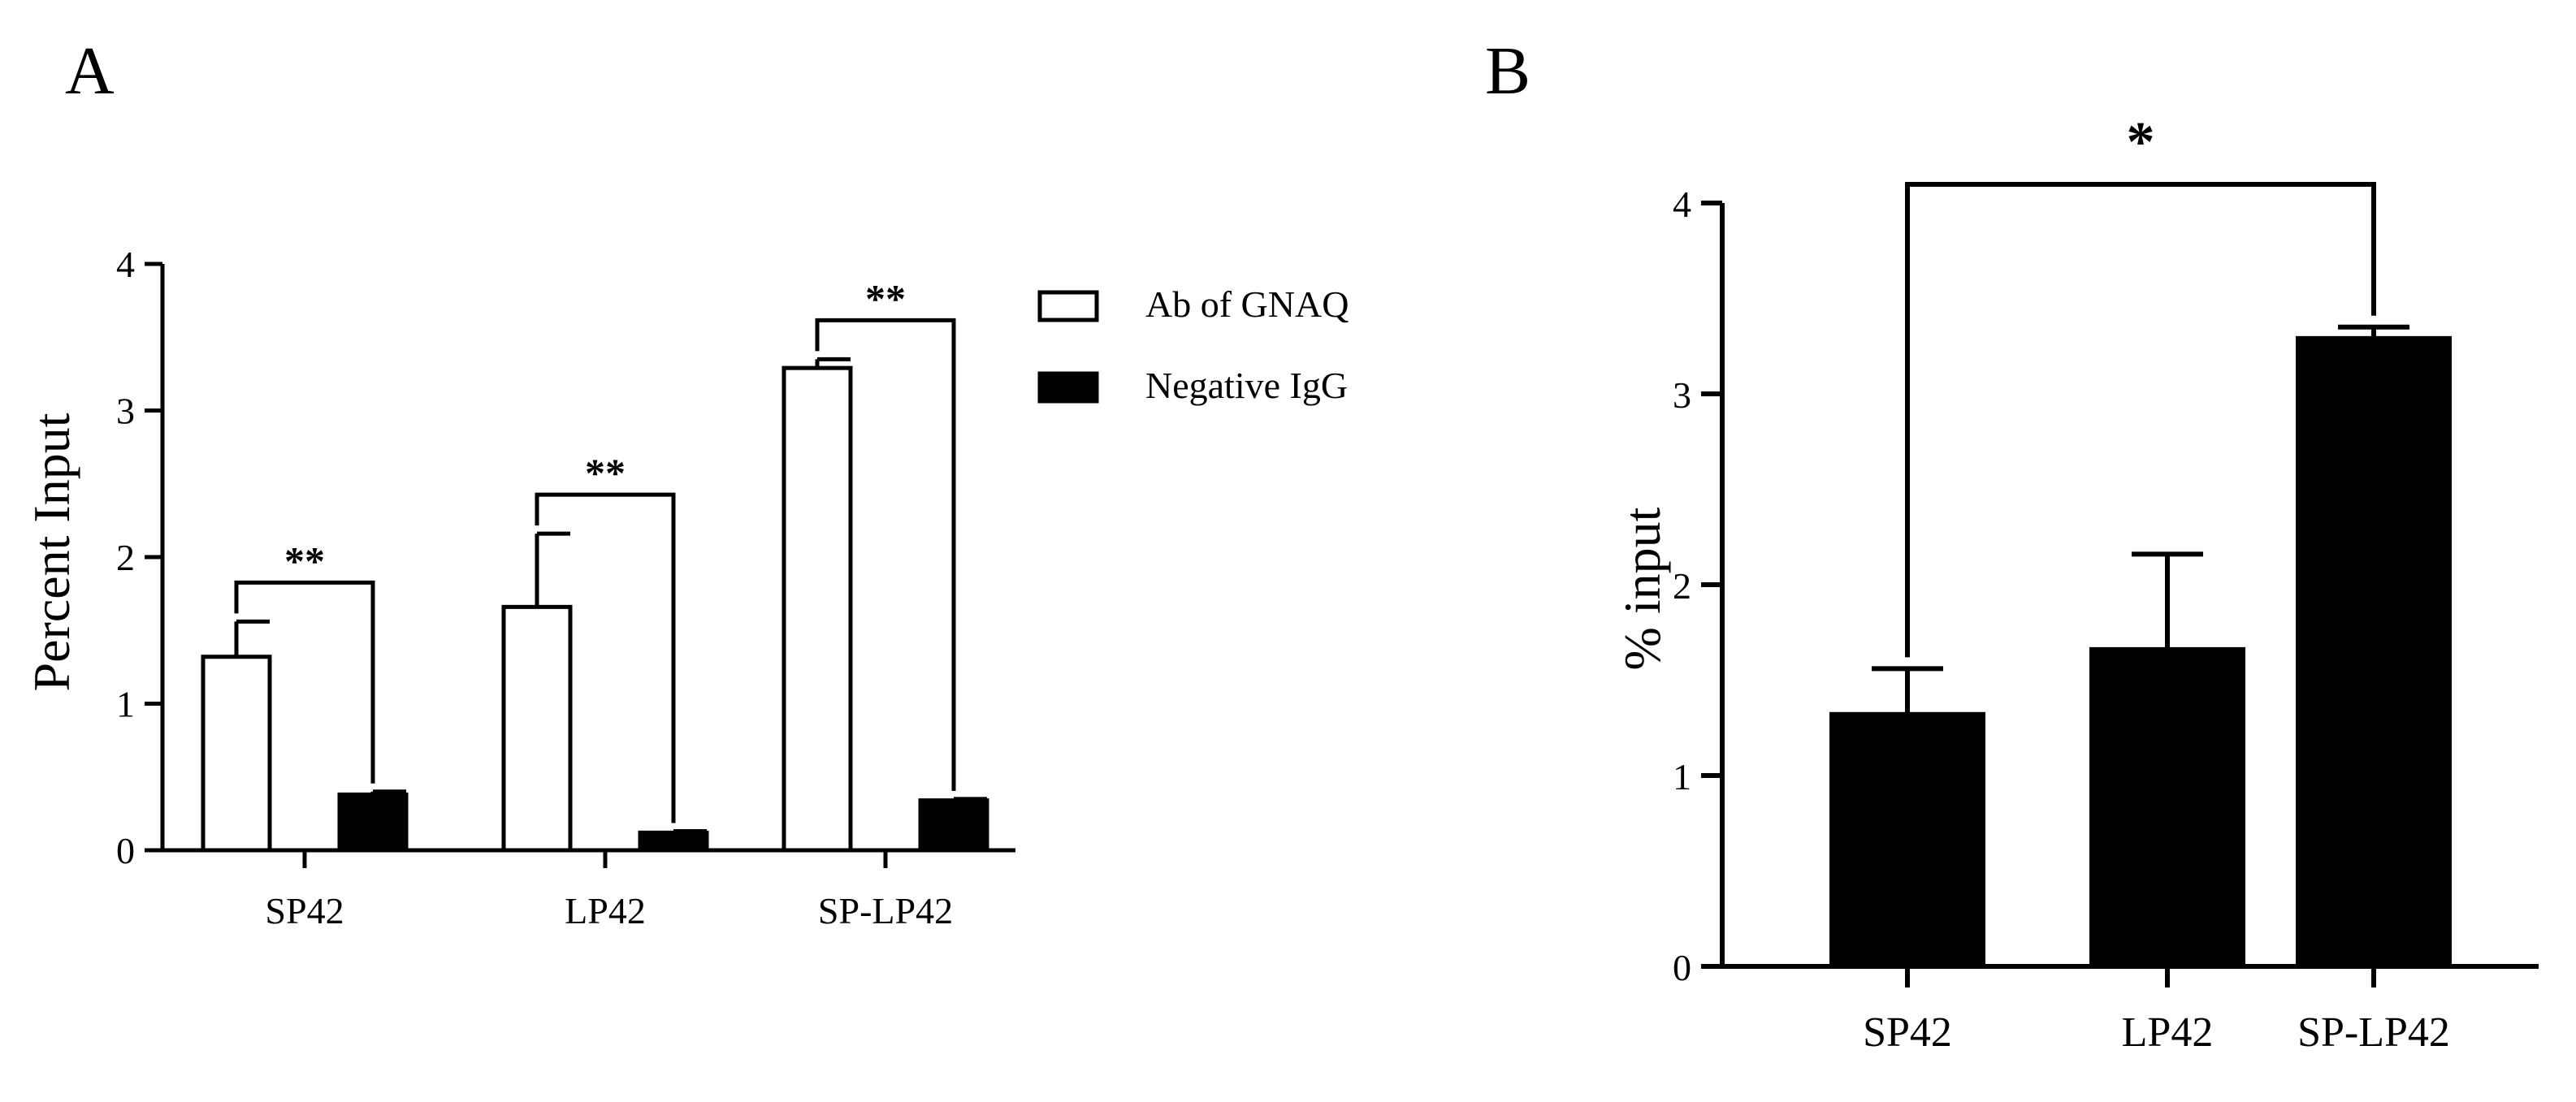  What do you see at coordinates (1682, 395) in the screenshot?
I see `panel-b-ytick-label: 3` at bounding box center [1682, 395].